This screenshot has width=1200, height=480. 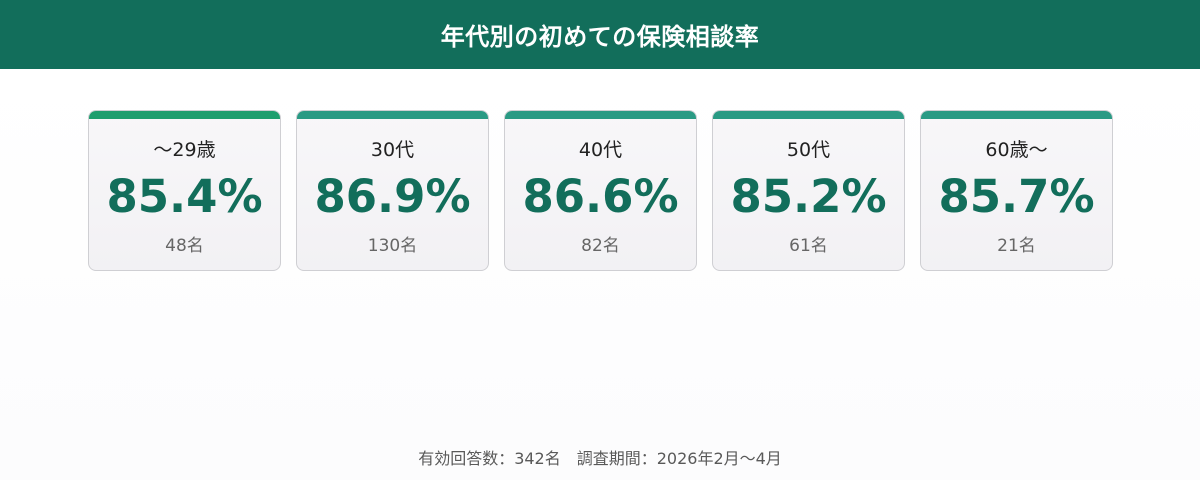 What do you see at coordinates (808, 196) in the screenshot?
I see `consultation-rate-value: 85.2%` at bounding box center [808, 196].